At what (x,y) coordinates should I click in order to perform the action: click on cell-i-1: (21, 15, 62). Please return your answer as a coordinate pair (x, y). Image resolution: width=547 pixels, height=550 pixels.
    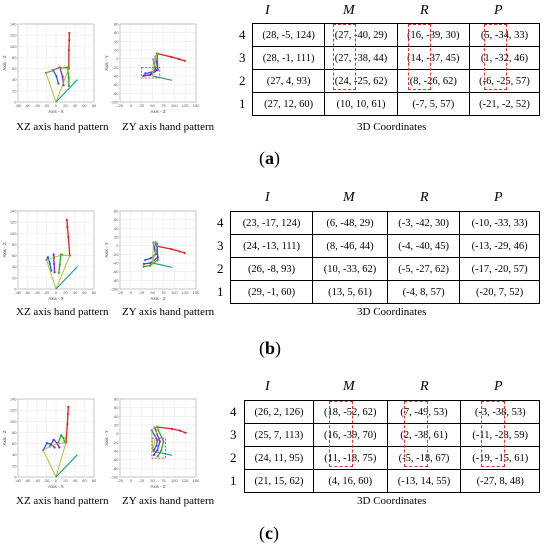
    Looking at the image, I should click on (279, 481).